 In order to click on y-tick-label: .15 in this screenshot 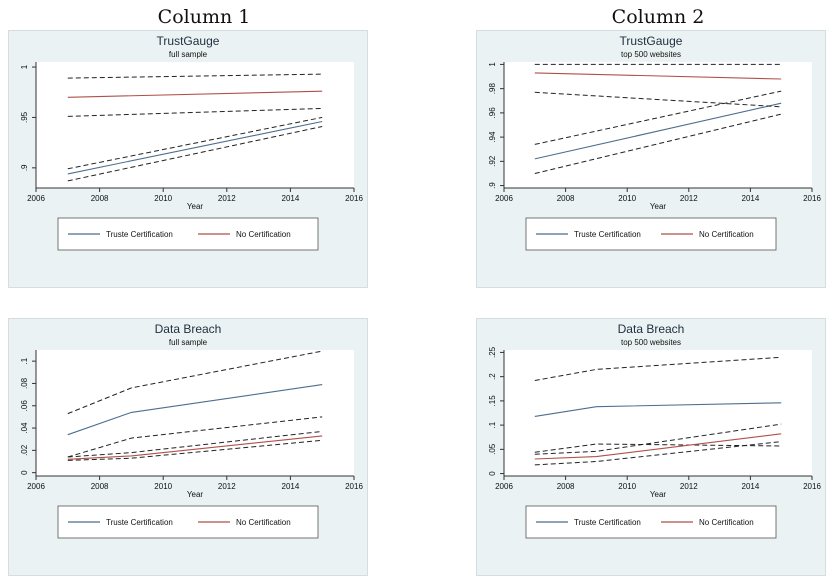, I will do `click(492, 401)`.